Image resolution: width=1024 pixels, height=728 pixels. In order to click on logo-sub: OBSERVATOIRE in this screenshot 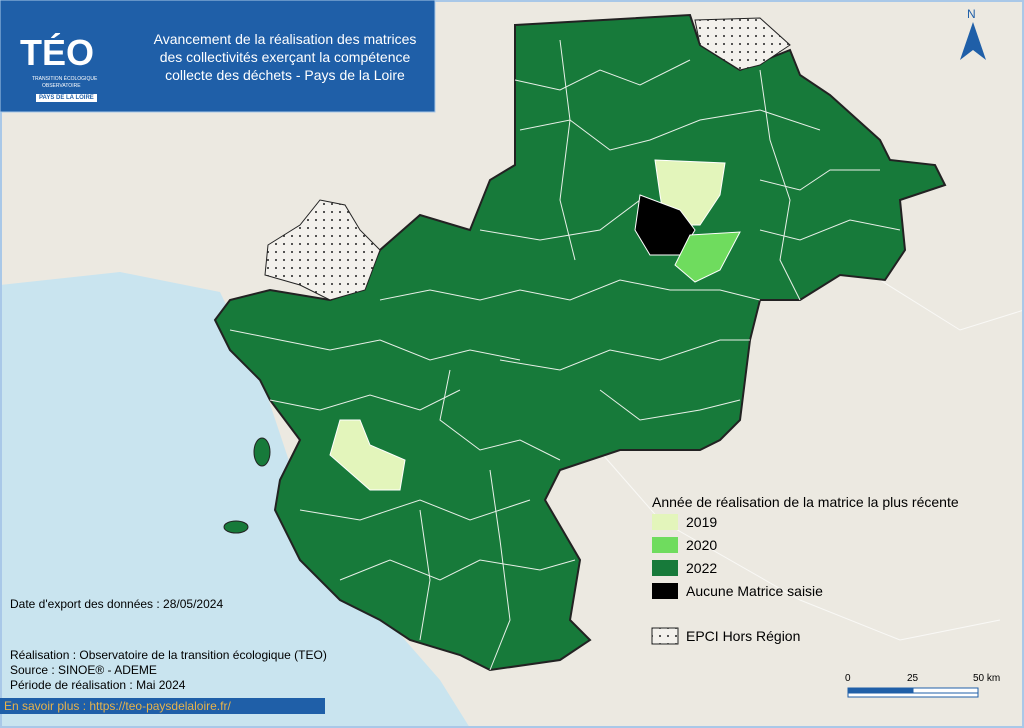, I will do `click(61, 86)`.